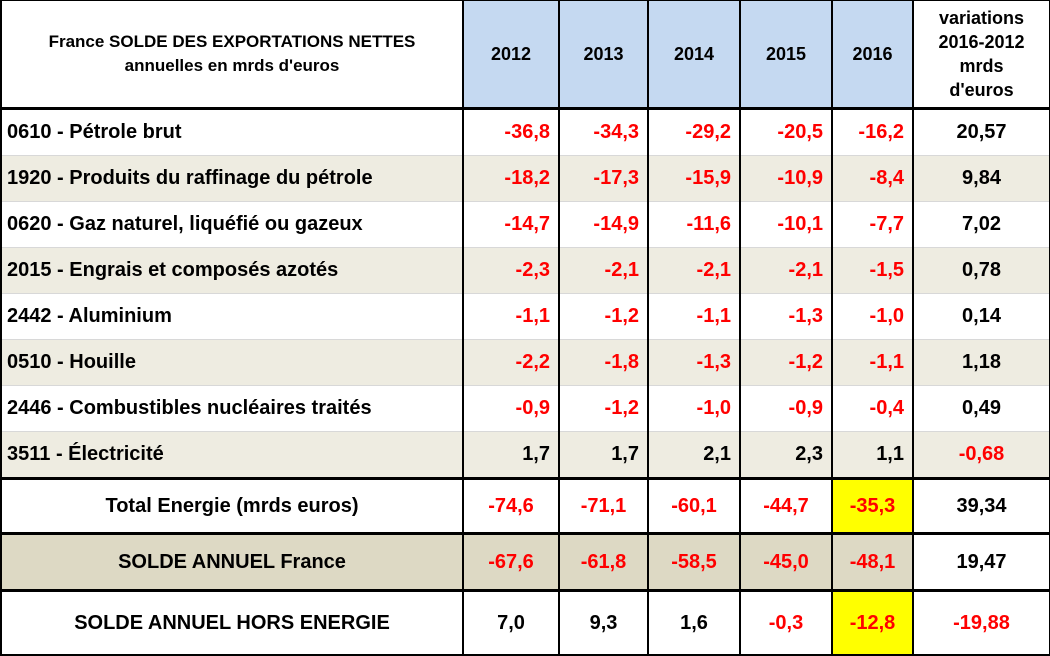 The image size is (1050, 656). What do you see at coordinates (603, 178) in the screenshot?
I see `value-cell-2013: -17,3` at bounding box center [603, 178].